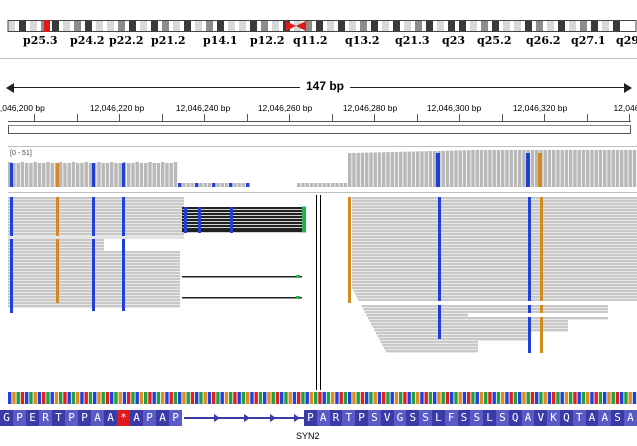 Image resolution: width=637 pixels, height=446 pixels. I want to click on region-navigator-bar, so click(319, 129).